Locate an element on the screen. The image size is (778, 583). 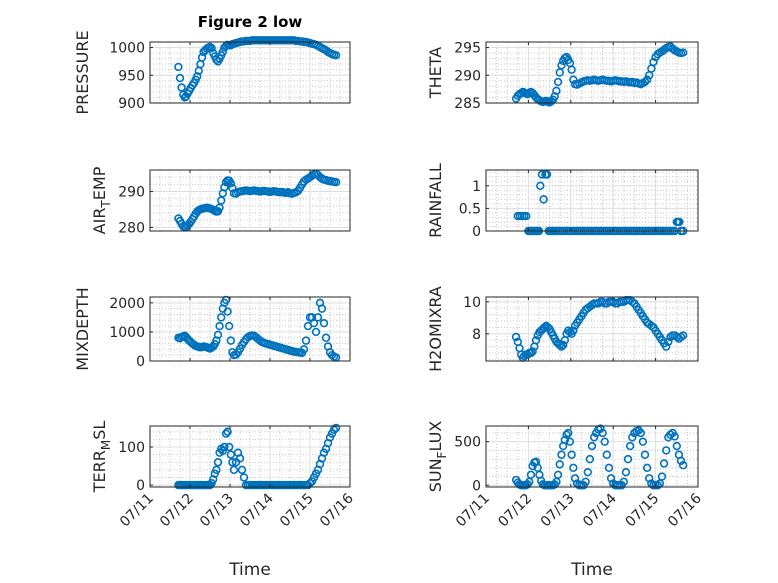
y-tick-label: 295 is located at coordinates (467, 49).